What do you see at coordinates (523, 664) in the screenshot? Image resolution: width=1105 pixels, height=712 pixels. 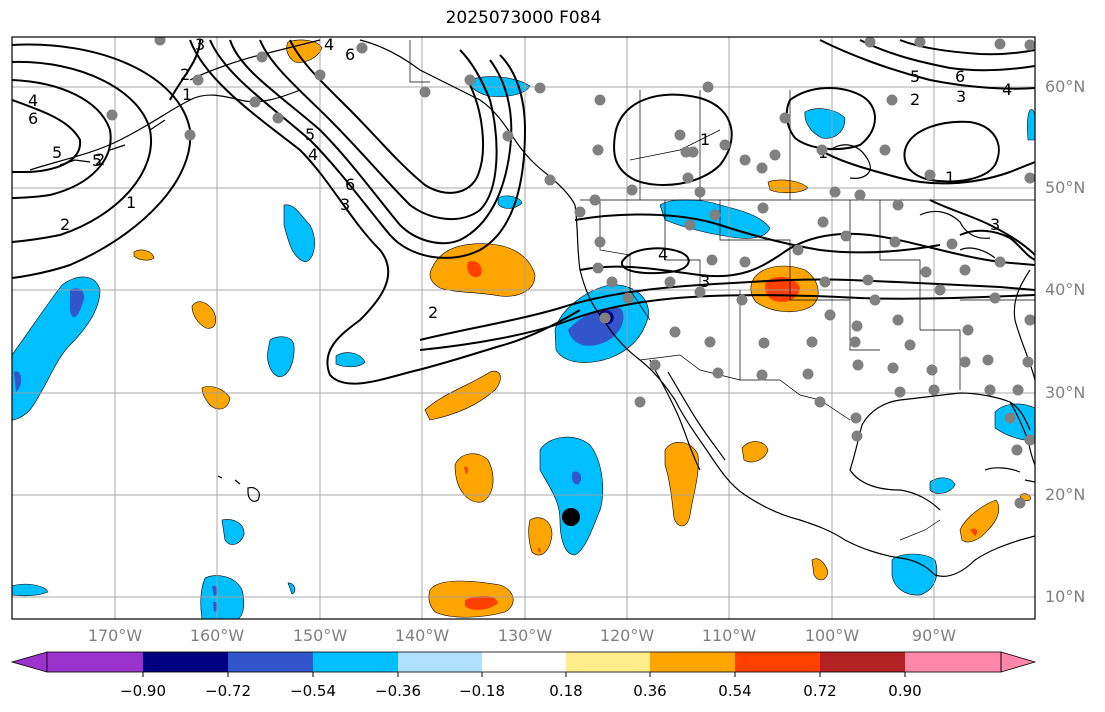 I see `colorbar` at bounding box center [523, 664].